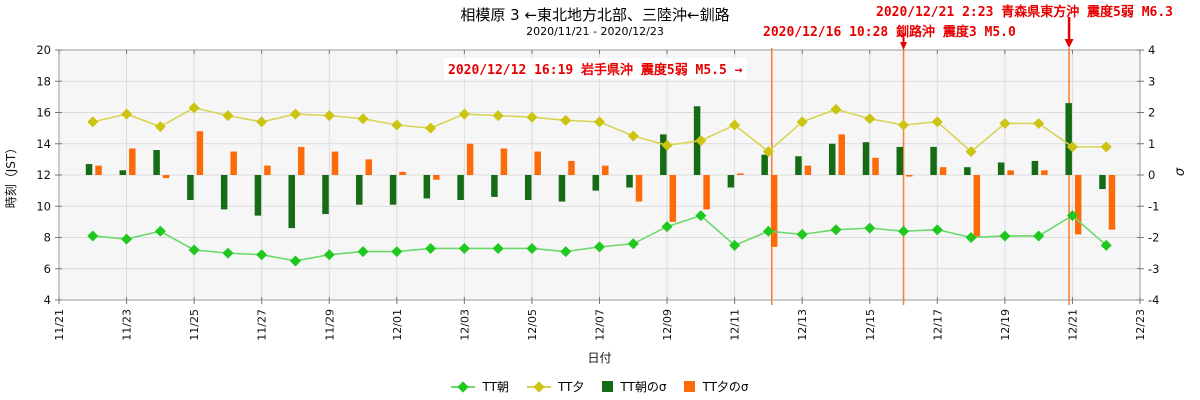 The image size is (1200, 400). Describe the element at coordinates (599, 358) in the screenshot. I see `x-axis-title: 日付` at that location.